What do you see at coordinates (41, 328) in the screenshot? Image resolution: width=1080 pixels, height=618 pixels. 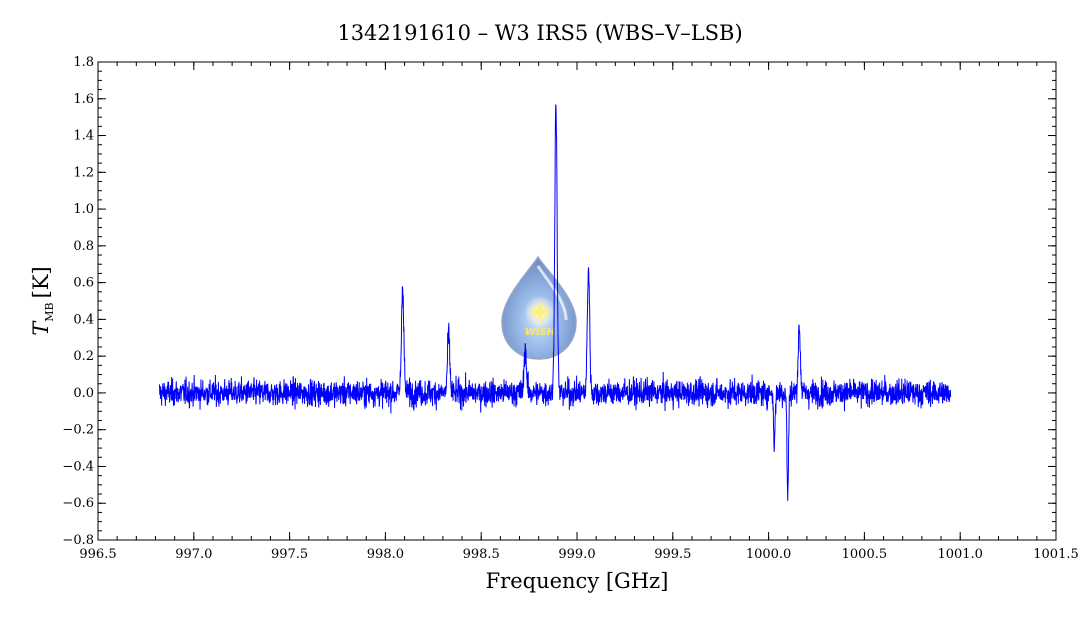 I see `y-axis-label-symbol: T` at bounding box center [41, 328].